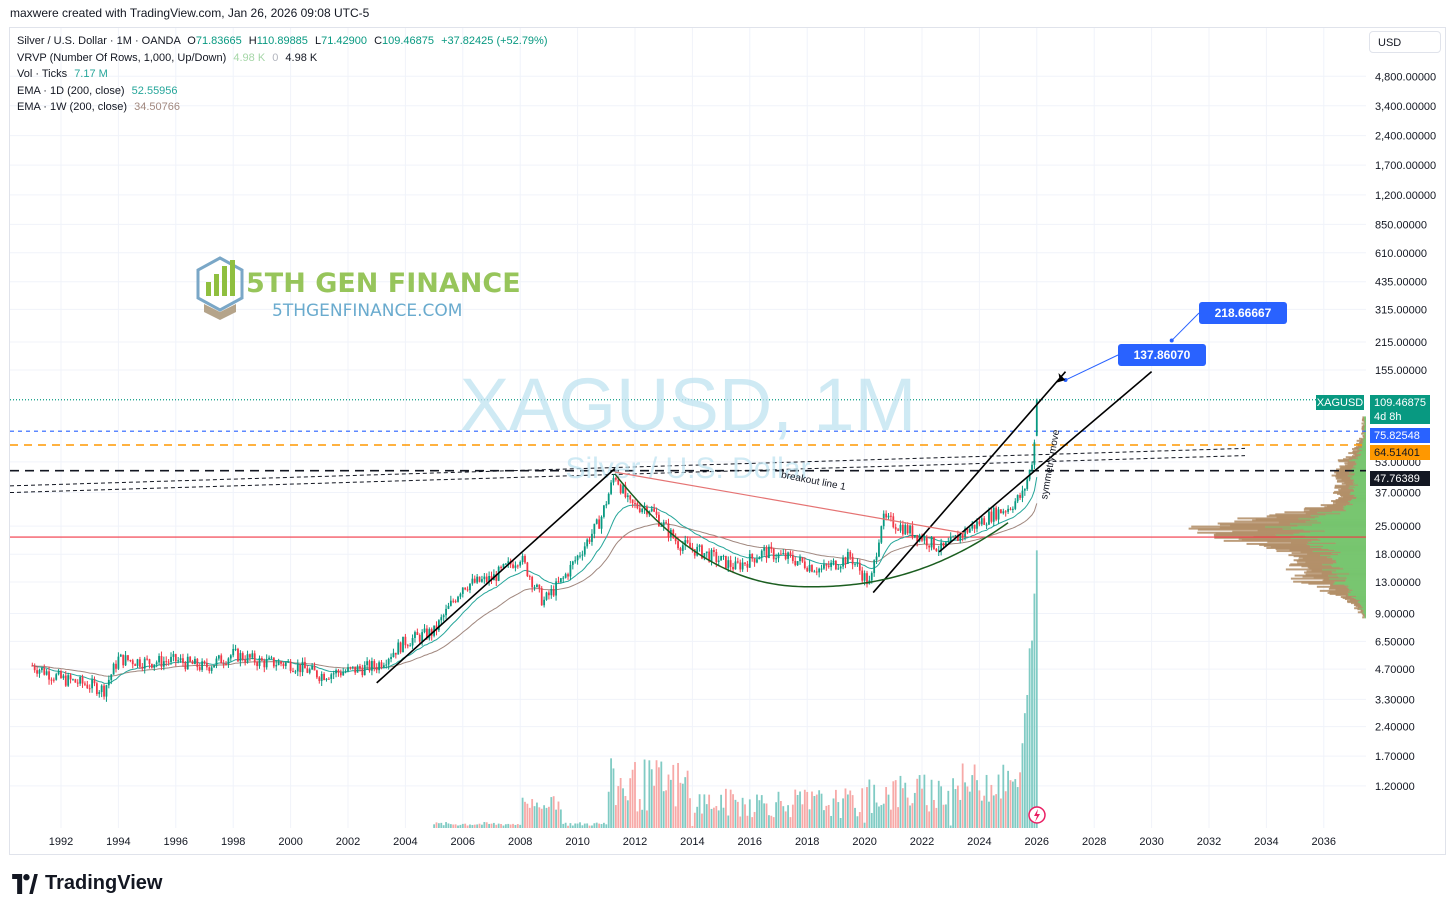  What do you see at coordinates (1395, 670) in the screenshot?
I see `price-tick-label: 4.70000` at bounding box center [1395, 670].